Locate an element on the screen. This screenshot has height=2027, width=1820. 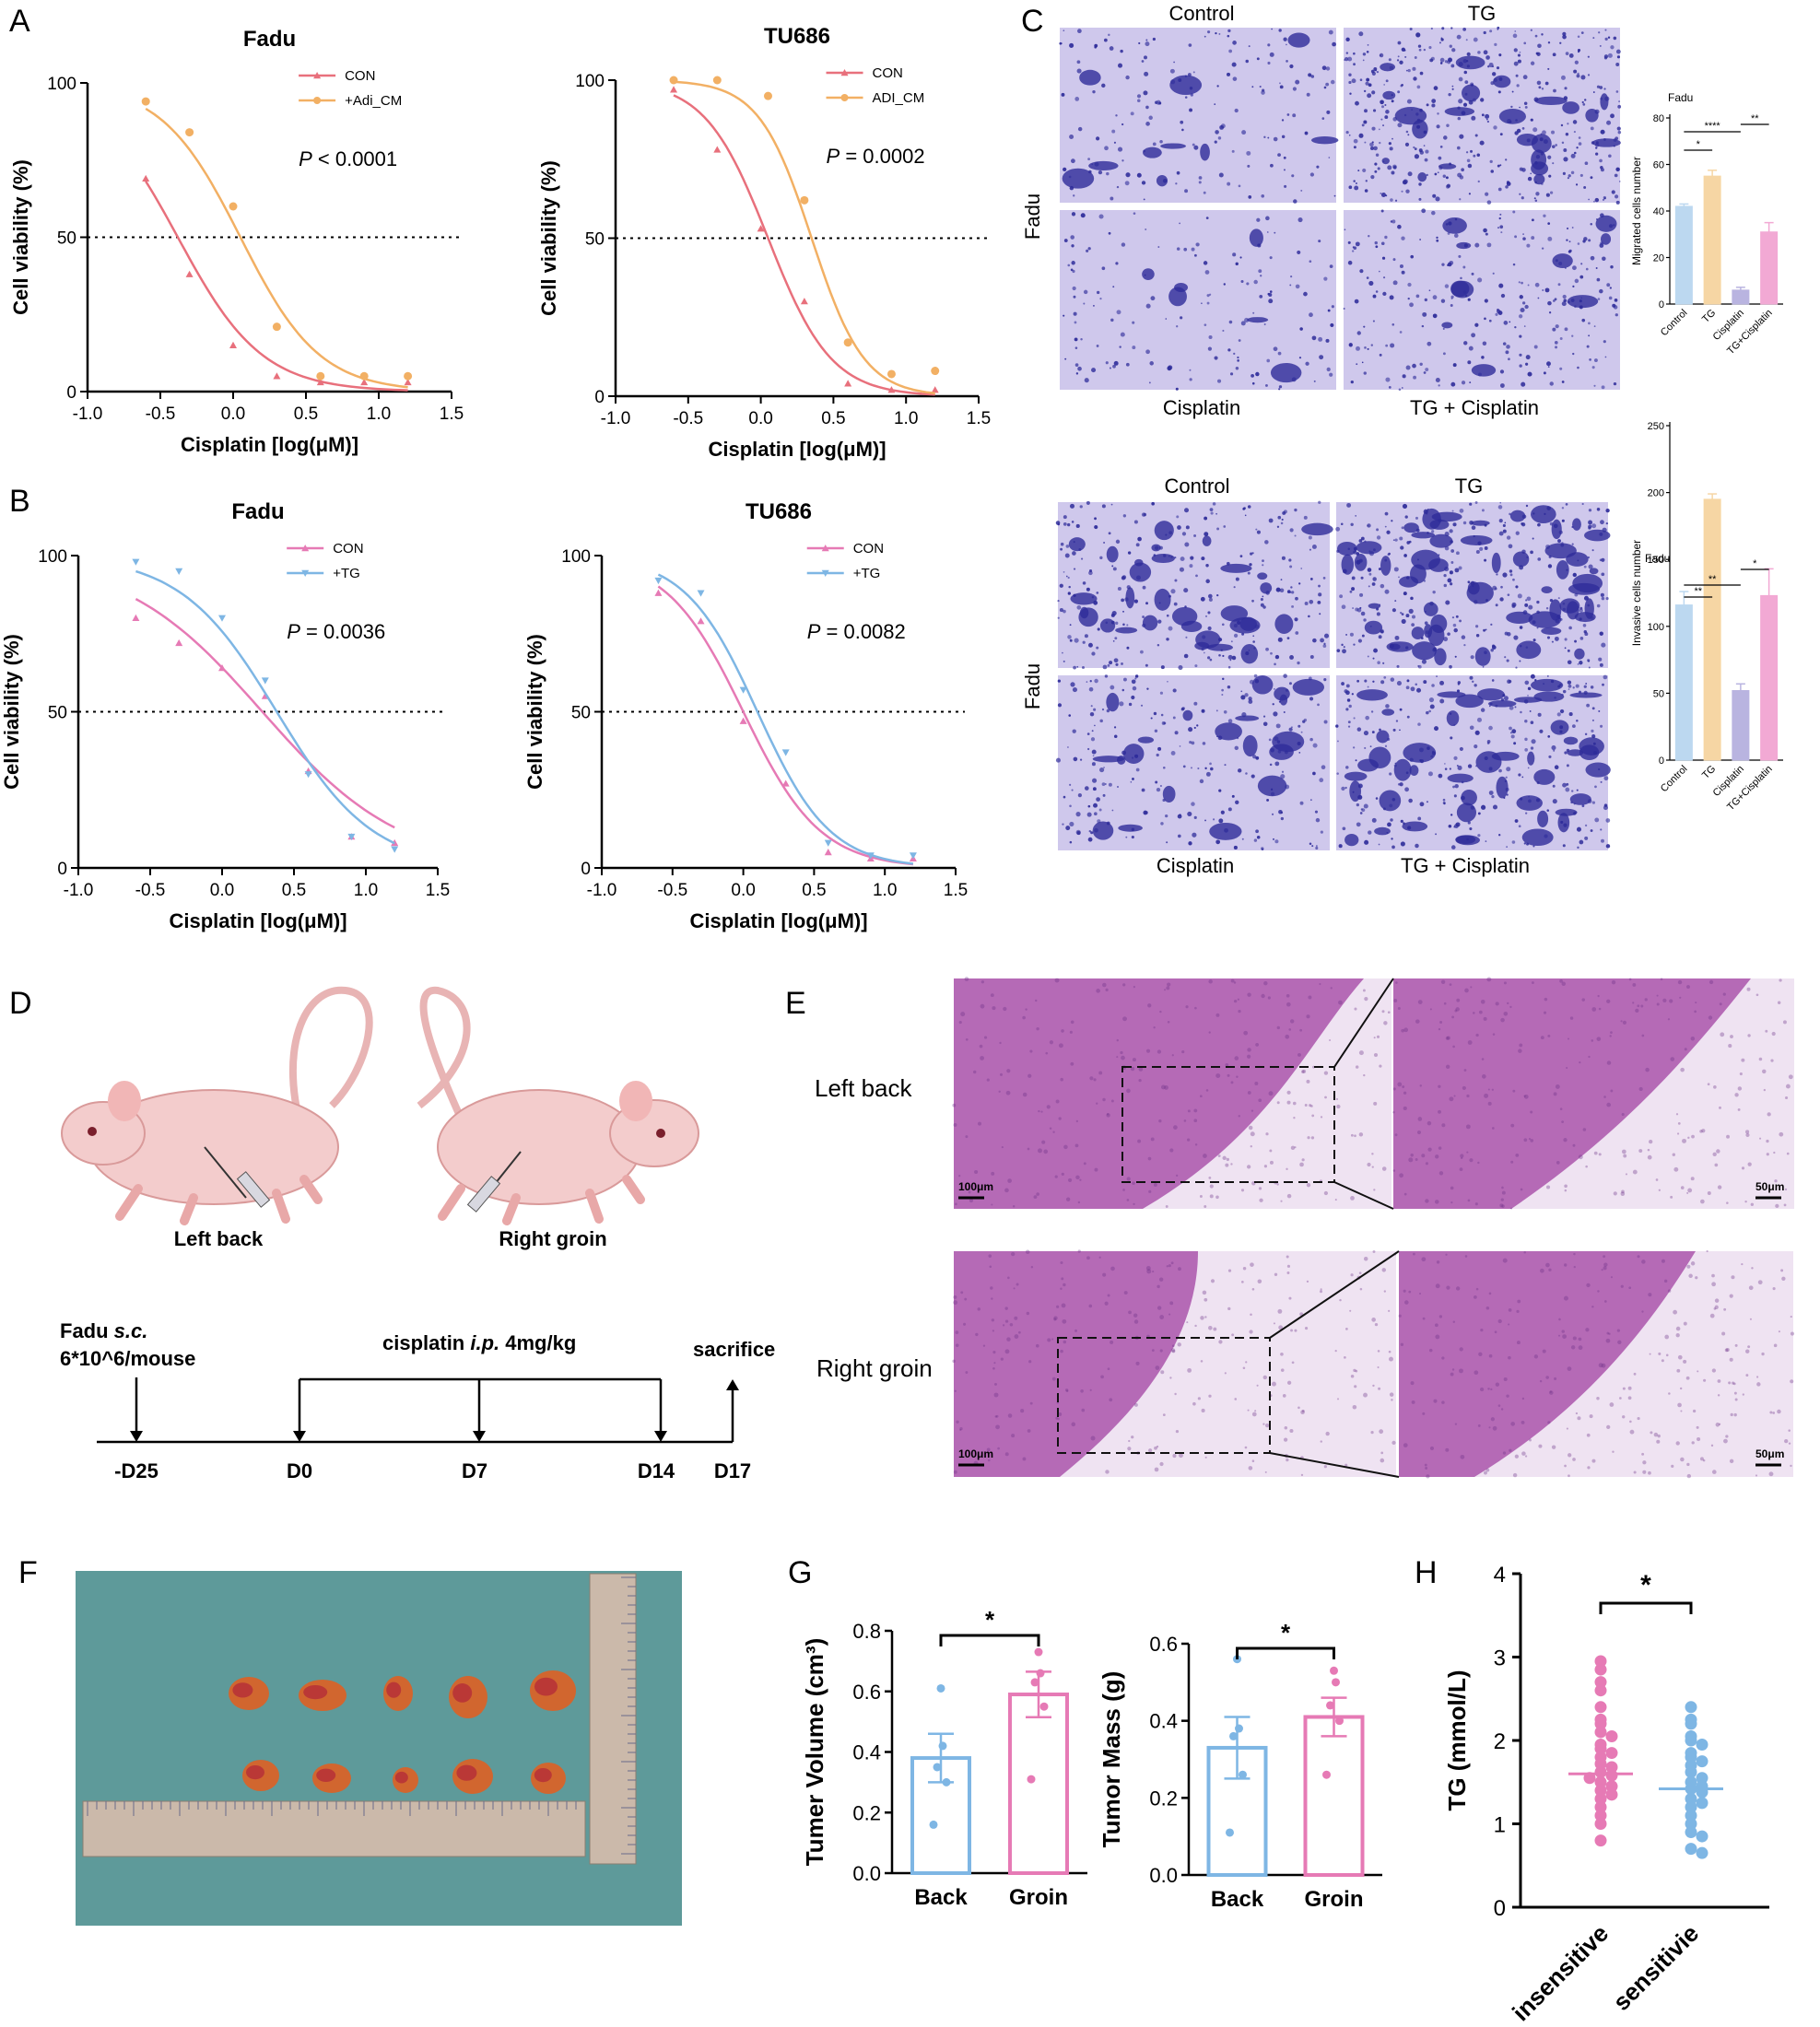
y-tick-label: 0 is located at coordinates (62, 870).